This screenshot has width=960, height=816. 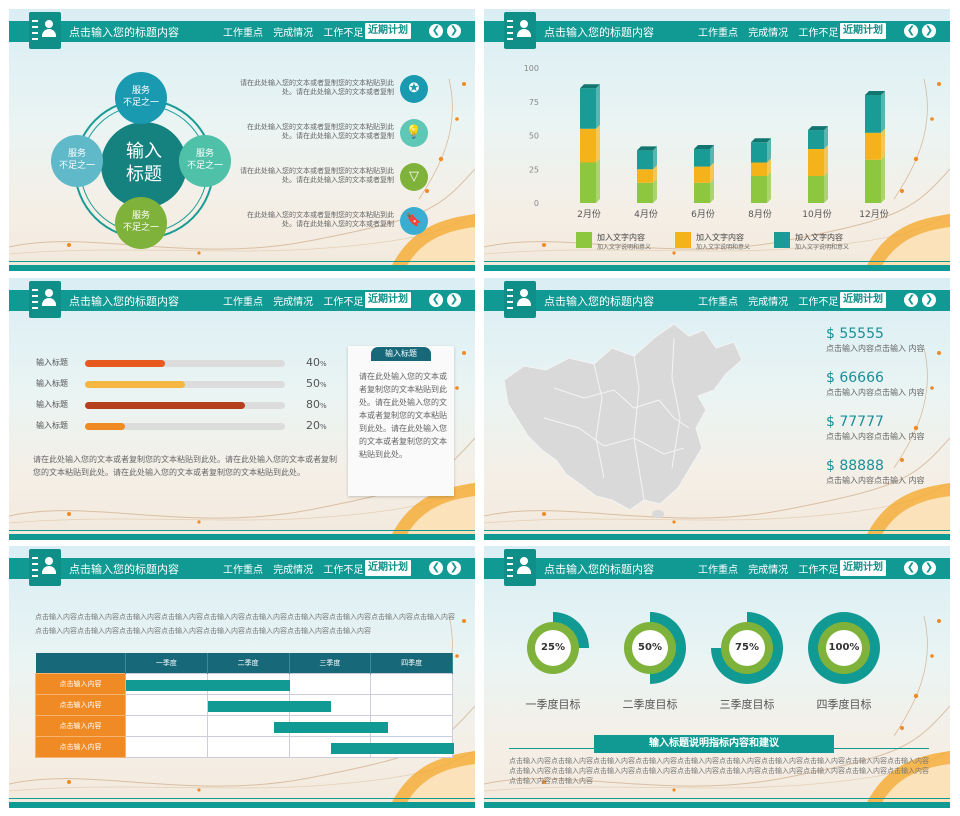 What do you see at coordinates (414, 221) in the screenshot?
I see `door-hanger-icon: 🔖` at bounding box center [414, 221].